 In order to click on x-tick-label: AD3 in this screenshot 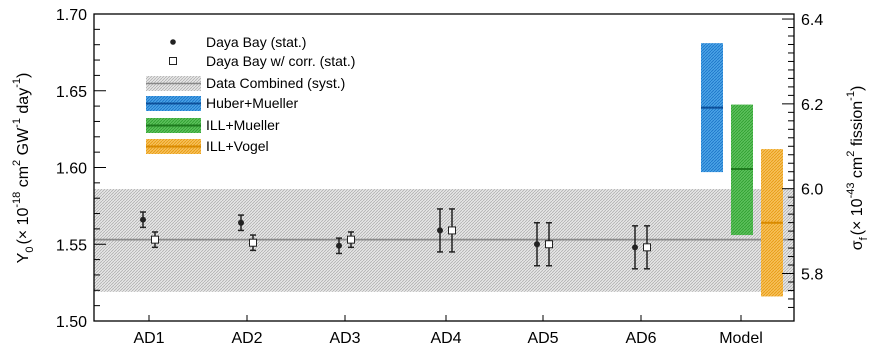, I will do `click(344, 338)`.